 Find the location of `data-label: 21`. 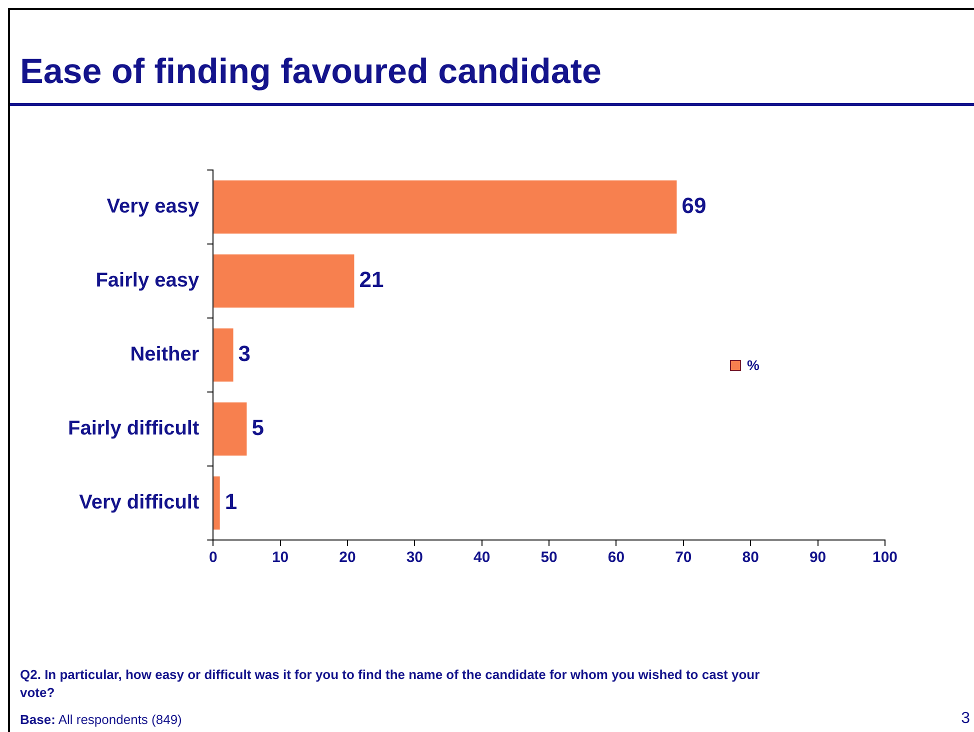

data-label: 21 is located at coordinates (371, 279).